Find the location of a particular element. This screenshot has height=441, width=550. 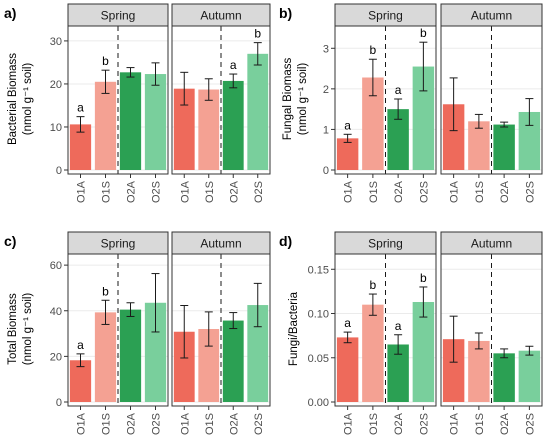

facet-spring: Spring a O1A b O1S O2A O2S is located at coordinates (118, 333).